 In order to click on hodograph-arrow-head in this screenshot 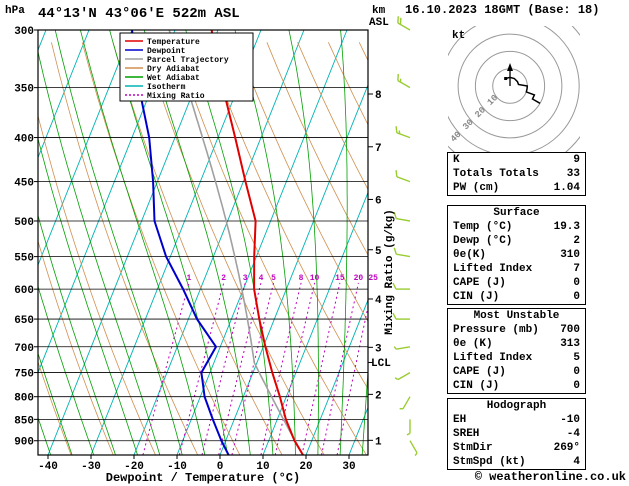, I will do `click(510, 67)`.